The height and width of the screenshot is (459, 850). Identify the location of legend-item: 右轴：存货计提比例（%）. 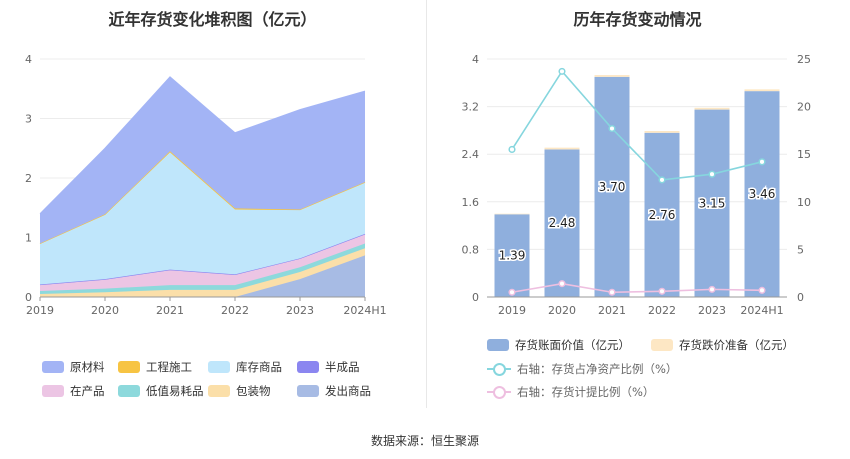
(570, 392).